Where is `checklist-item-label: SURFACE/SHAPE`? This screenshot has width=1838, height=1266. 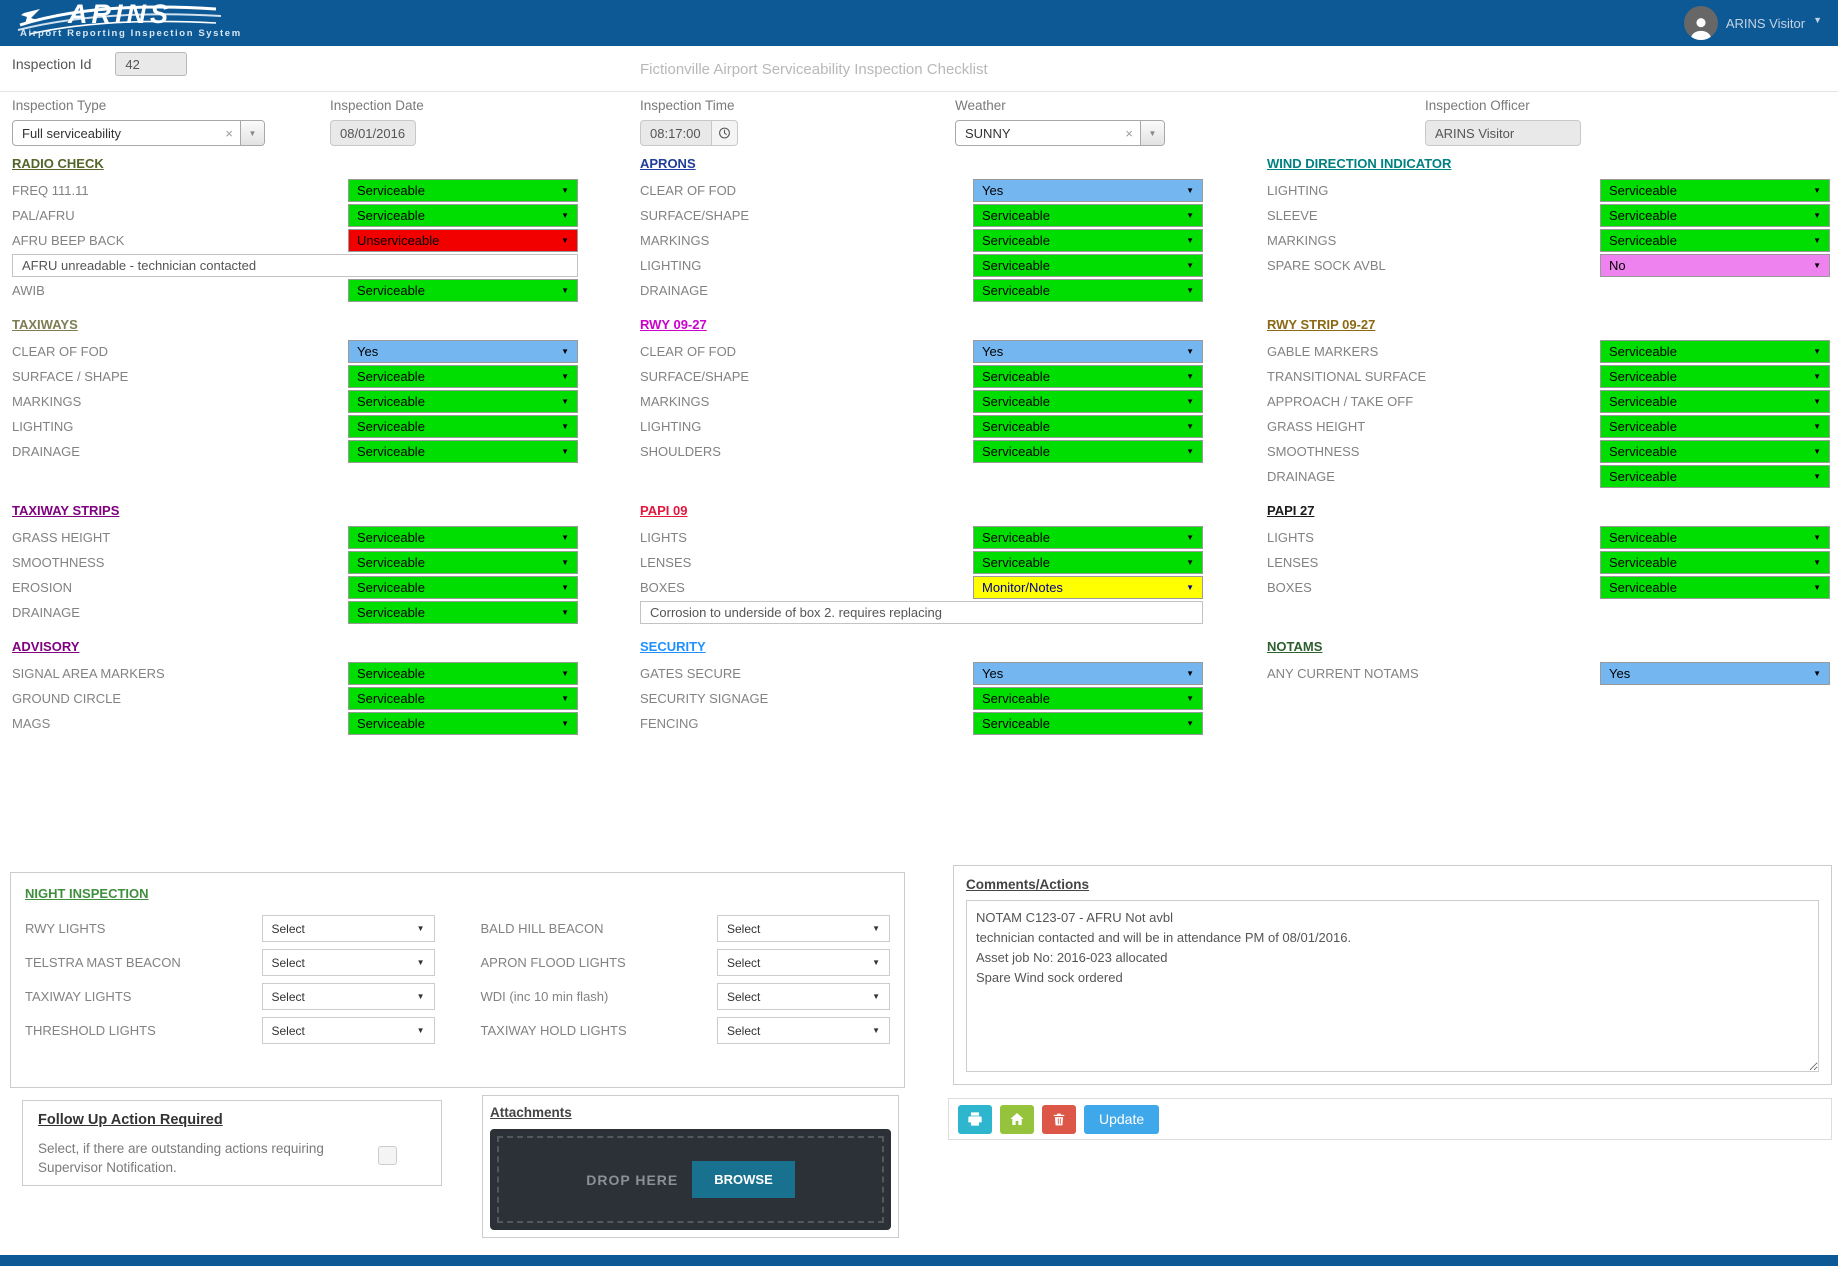 checklist-item-label: SURFACE/SHAPE is located at coordinates (695, 376).